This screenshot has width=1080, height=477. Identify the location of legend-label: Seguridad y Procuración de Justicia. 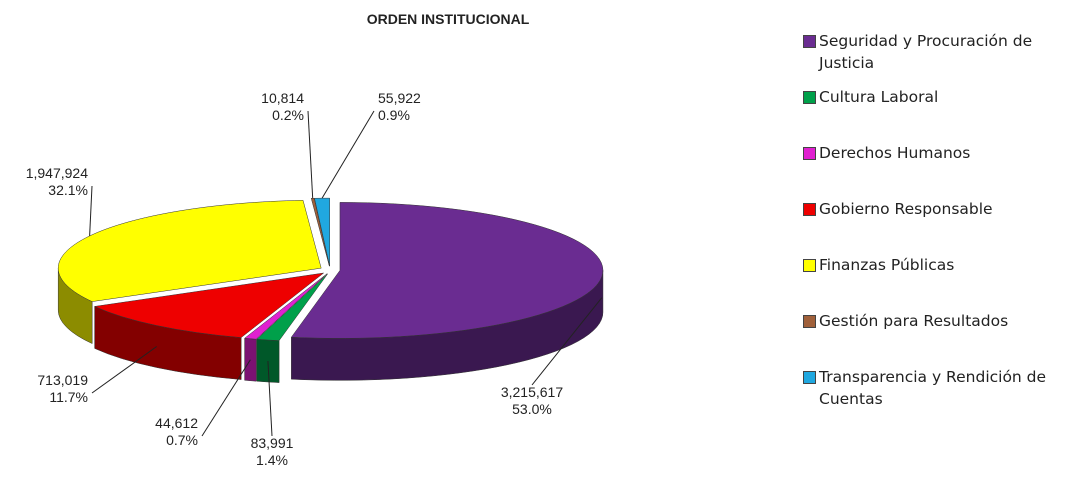
(926, 52).